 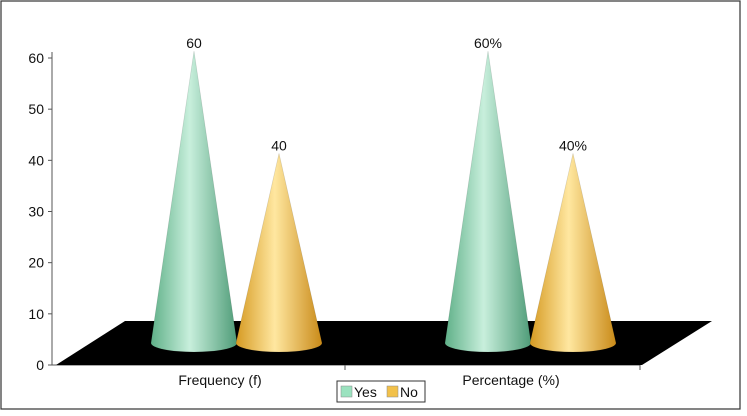 I want to click on y-tick-label: 30, so click(x=36, y=212).